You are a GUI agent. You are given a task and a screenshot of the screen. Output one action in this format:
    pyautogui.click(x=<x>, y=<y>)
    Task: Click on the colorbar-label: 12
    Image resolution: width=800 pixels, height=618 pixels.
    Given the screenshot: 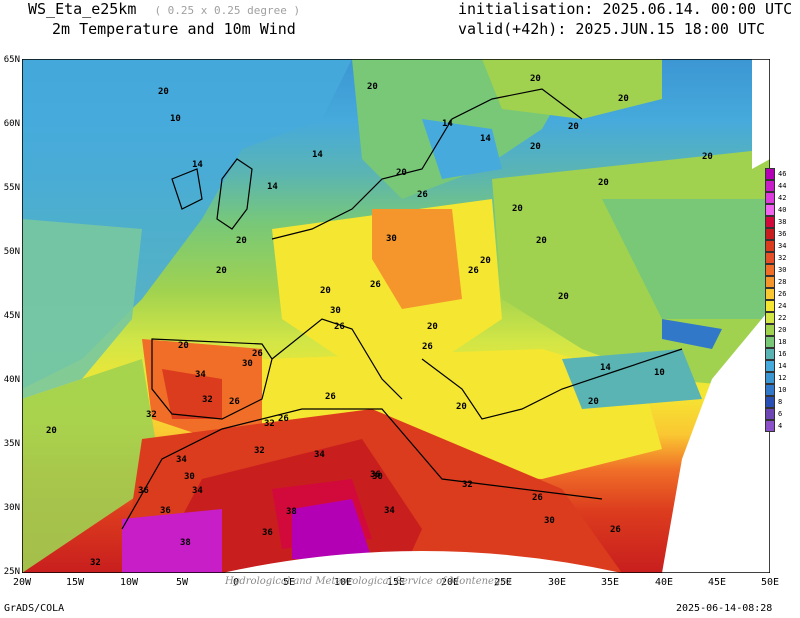 What is the action you would take?
    pyautogui.click(x=782, y=378)
    